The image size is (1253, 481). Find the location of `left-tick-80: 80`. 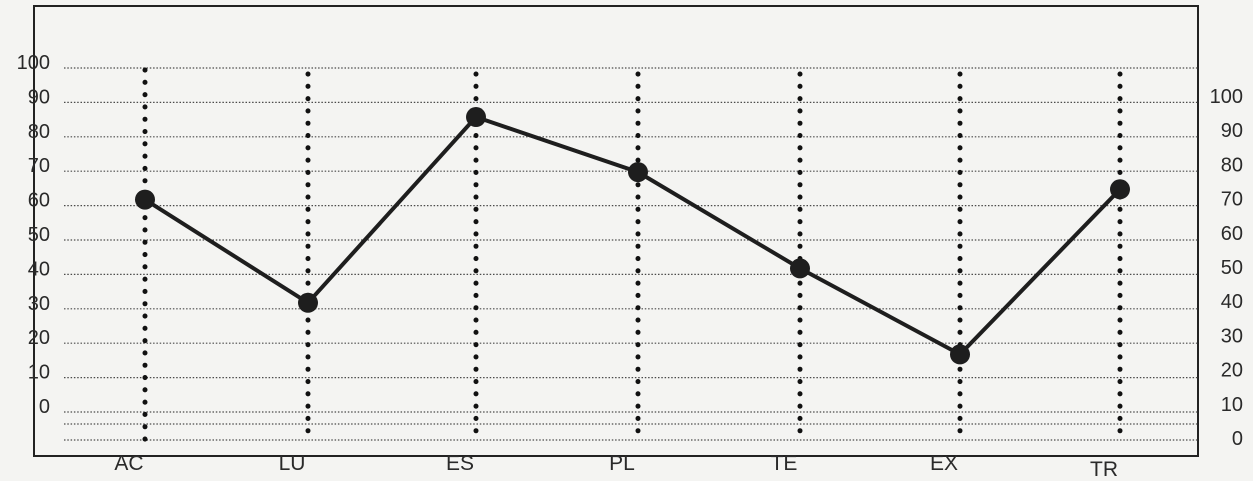

left-tick-80: 80 is located at coordinates (39, 132).